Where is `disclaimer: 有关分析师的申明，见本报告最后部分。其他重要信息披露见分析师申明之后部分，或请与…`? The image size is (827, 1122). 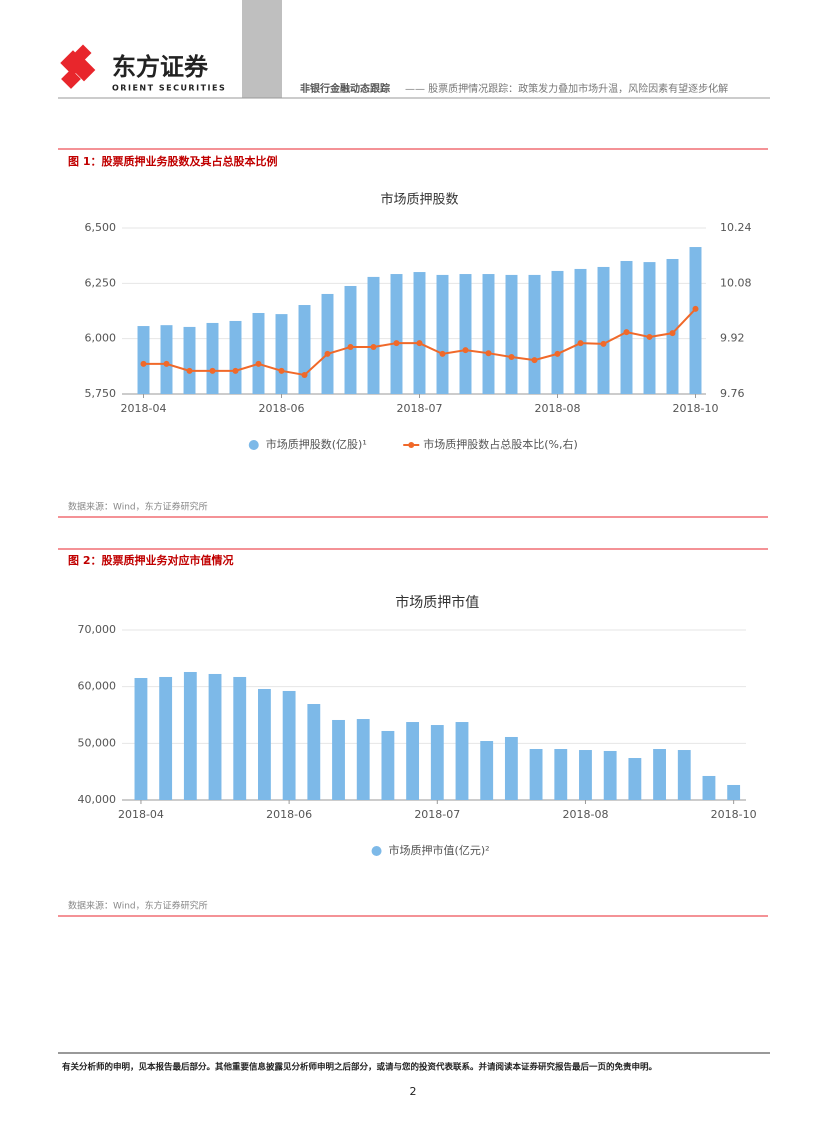 disclaimer: 有关分析师的申明，见本报告最后部分。其他重要信息披露见分析师申明之后部分，或请与… is located at coordinates (359, 1067).